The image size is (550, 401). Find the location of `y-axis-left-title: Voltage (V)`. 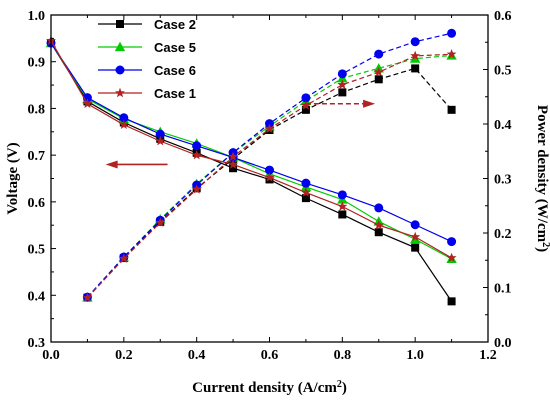

y-axis-left-title: Voltage (V) is located at coordinates (13, 178).